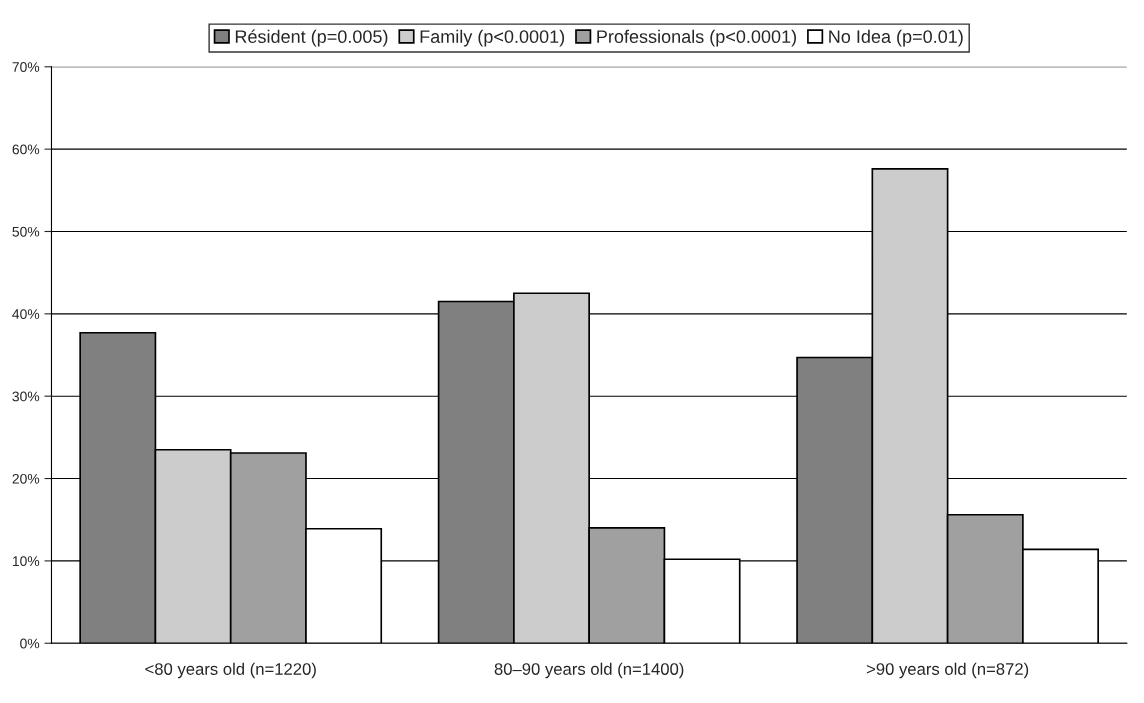 The height and width of the screenshot is (703, 1144). I want to click on y-tick-label: 70%, so click(26, 67).